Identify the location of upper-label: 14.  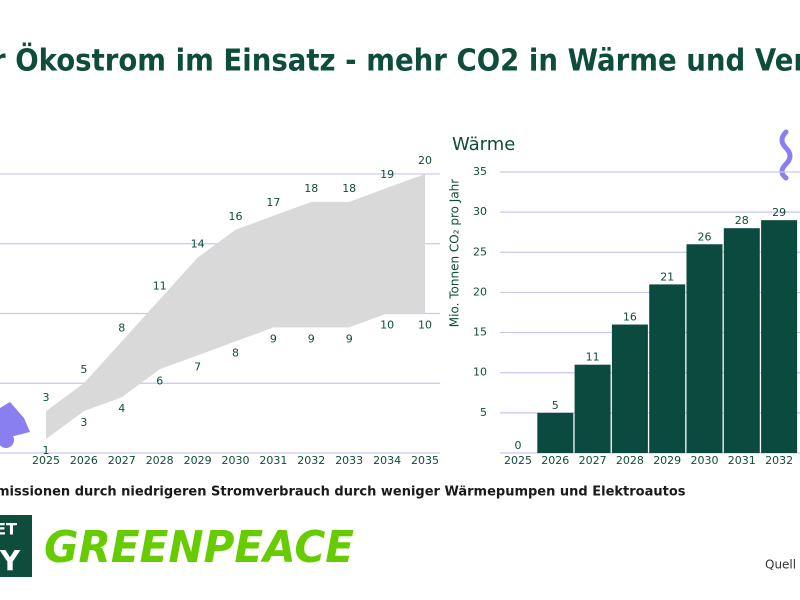
(198, 244).